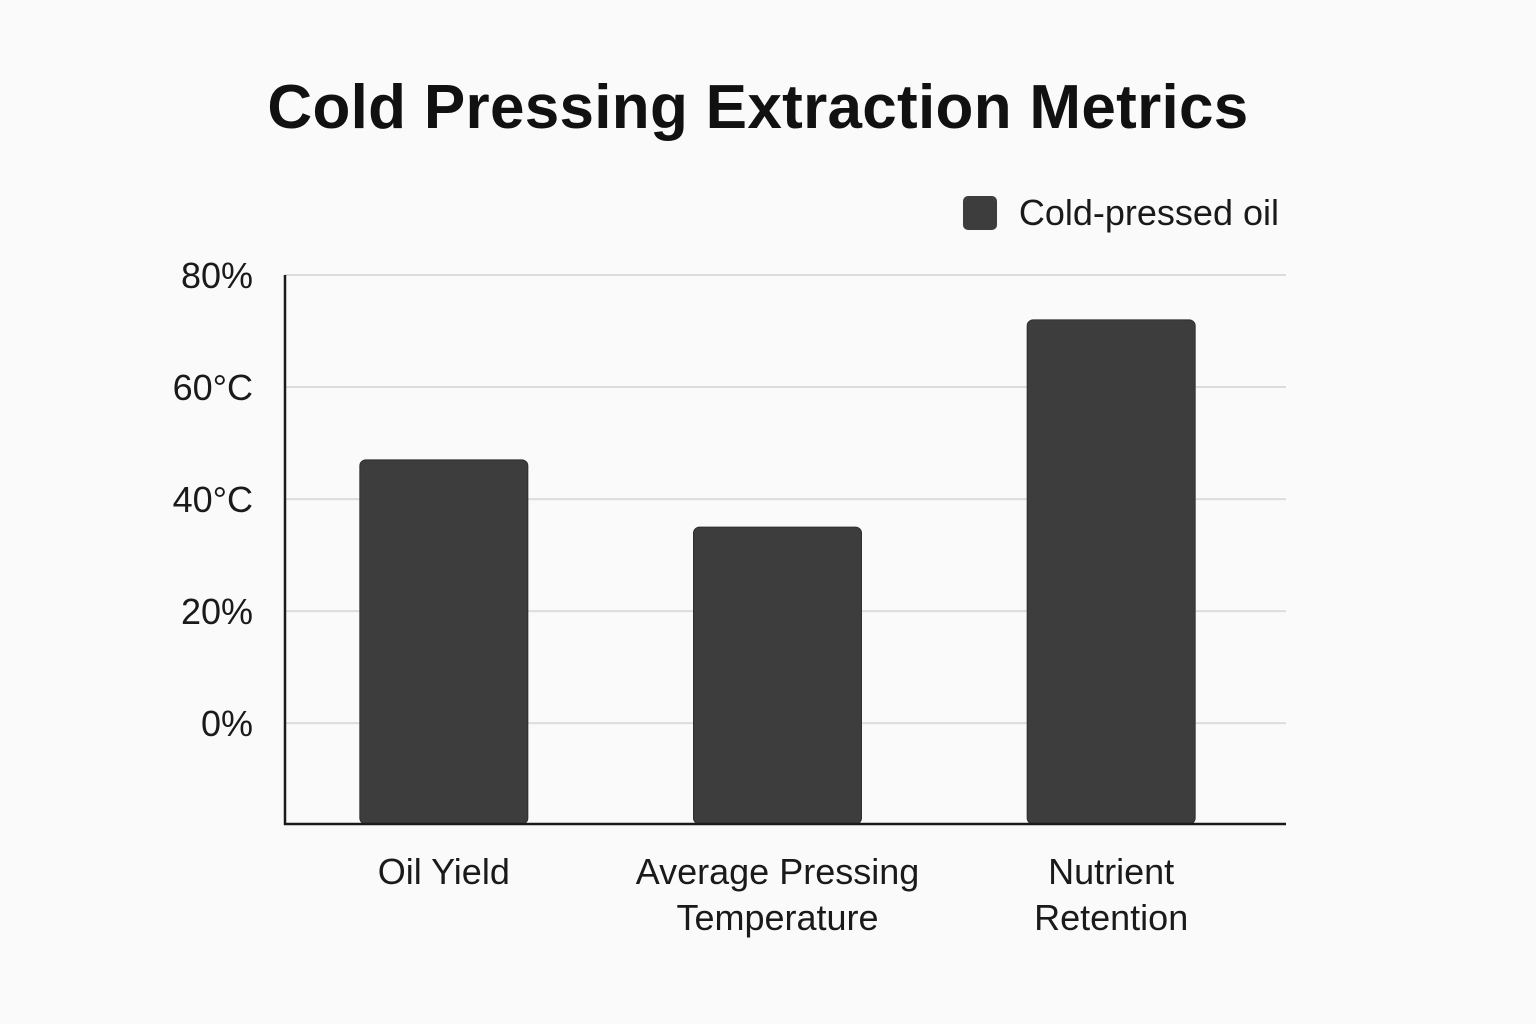 This screenshot has height=1024, width=1536. What do you see at coordinates (217, 275) in the screenshot?
I see `y-tick-label: 80%` at bounding box center [217, 275].